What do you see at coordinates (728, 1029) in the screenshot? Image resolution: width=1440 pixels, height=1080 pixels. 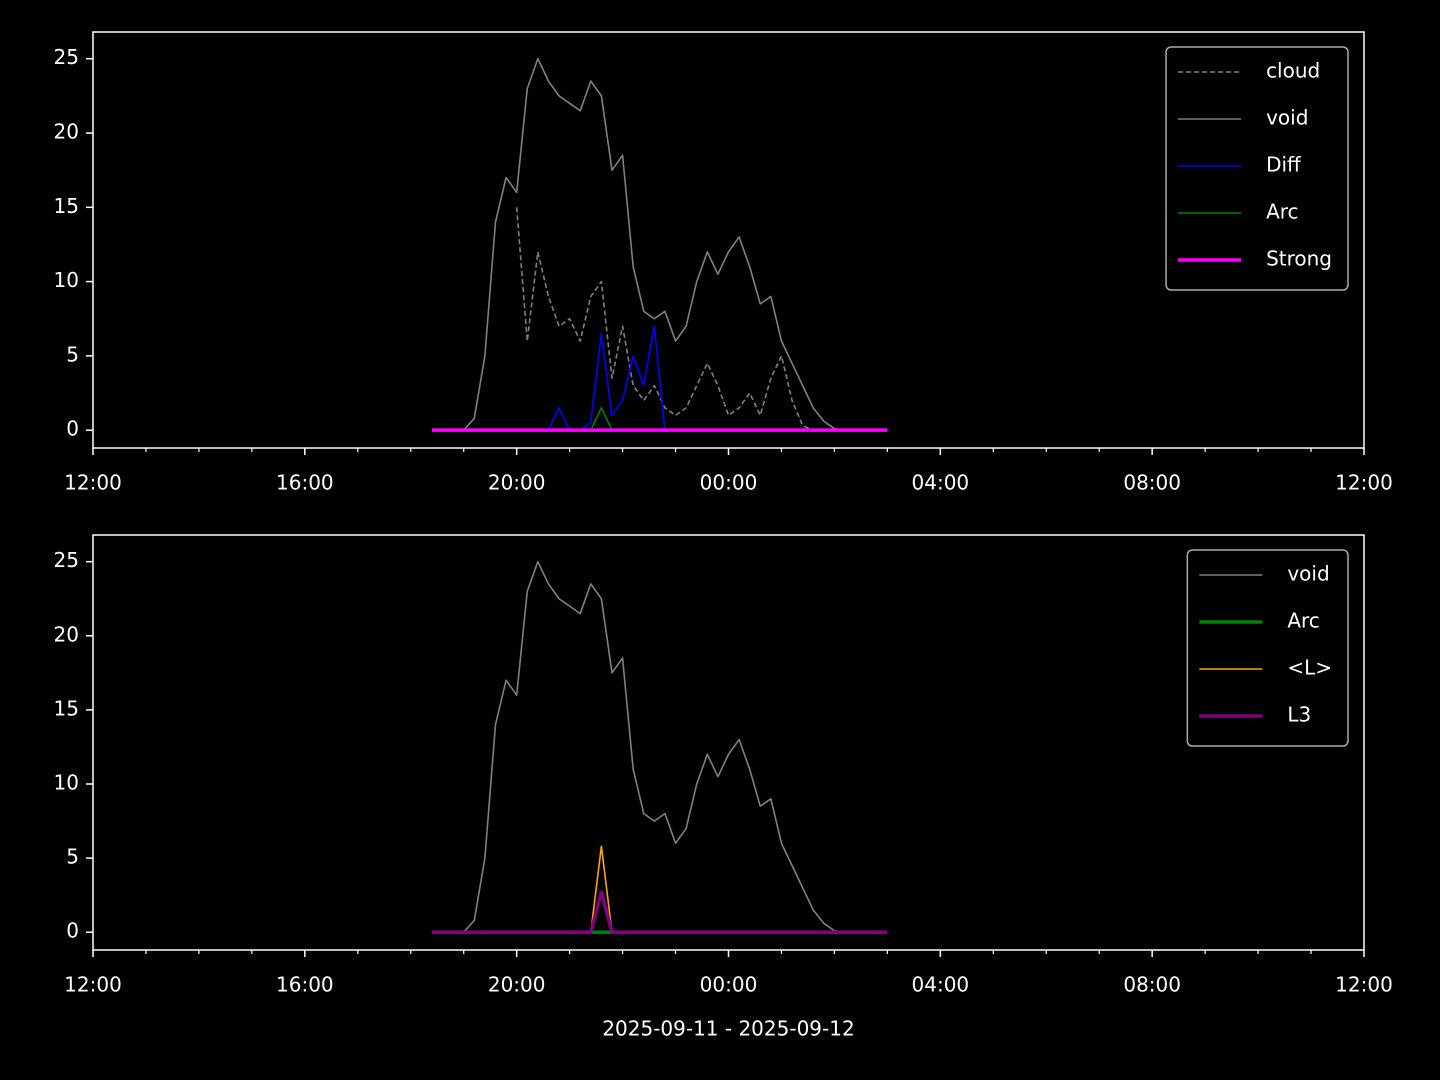 I see `x-axis-label: 2025-09-11 - 2025-09-12` at bounding box center [728, 1029].